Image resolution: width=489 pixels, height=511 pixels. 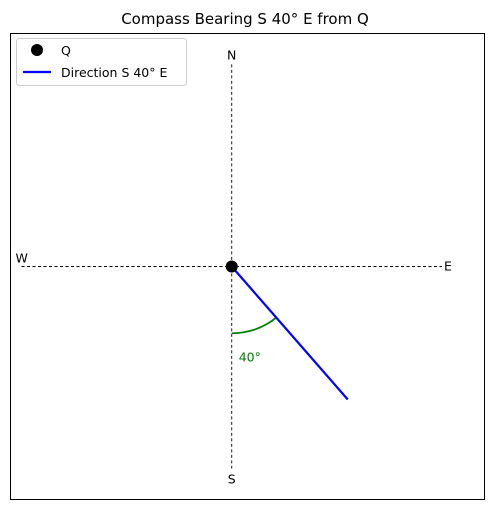 What do you see at coordinates (289, 333) in the screenshot?
I see `direction-line` at bounding box center [289, 333].